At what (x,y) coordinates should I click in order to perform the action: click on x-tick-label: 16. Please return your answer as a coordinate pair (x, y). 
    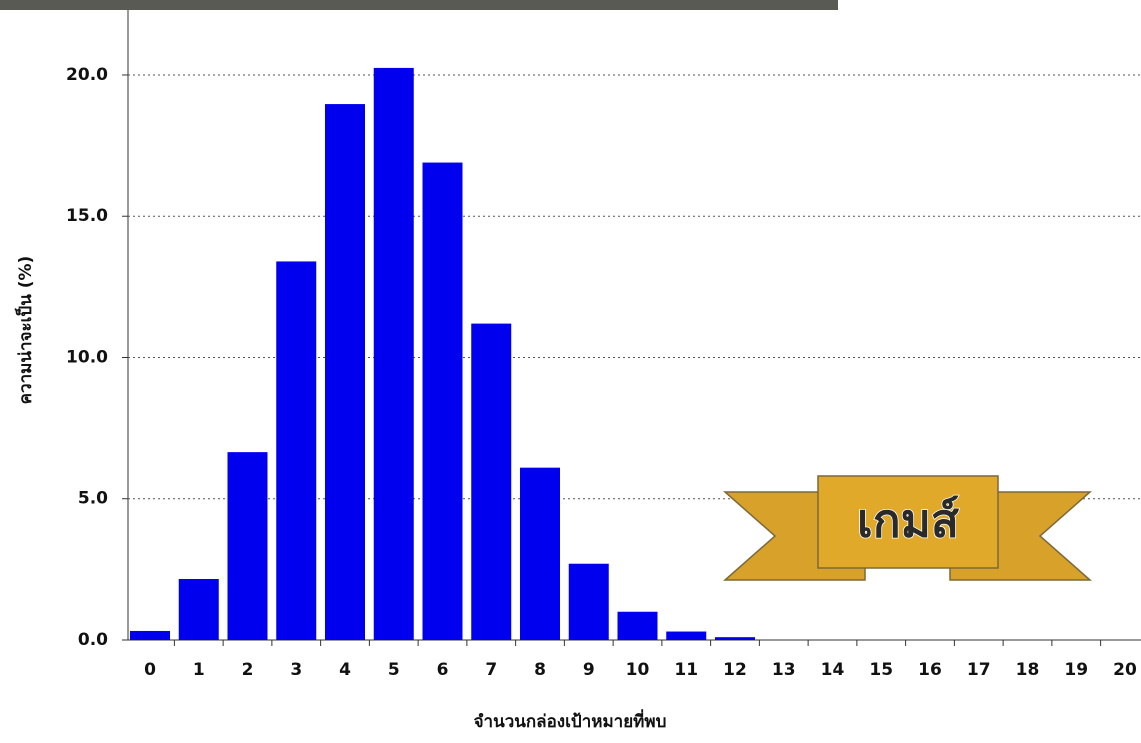
    Looking at the image, I should click on (930, 670).